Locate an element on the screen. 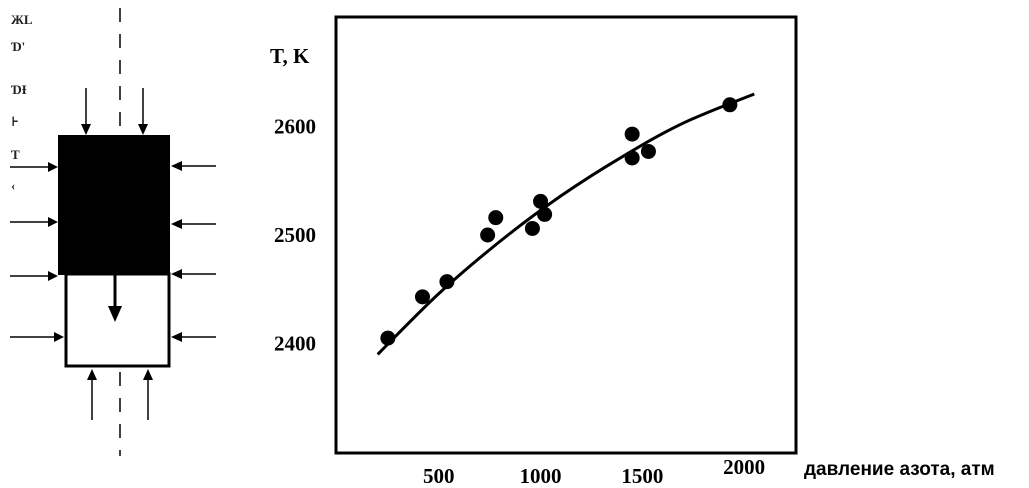  x-tick-label: 2000 is located at coordinates (744, 467).